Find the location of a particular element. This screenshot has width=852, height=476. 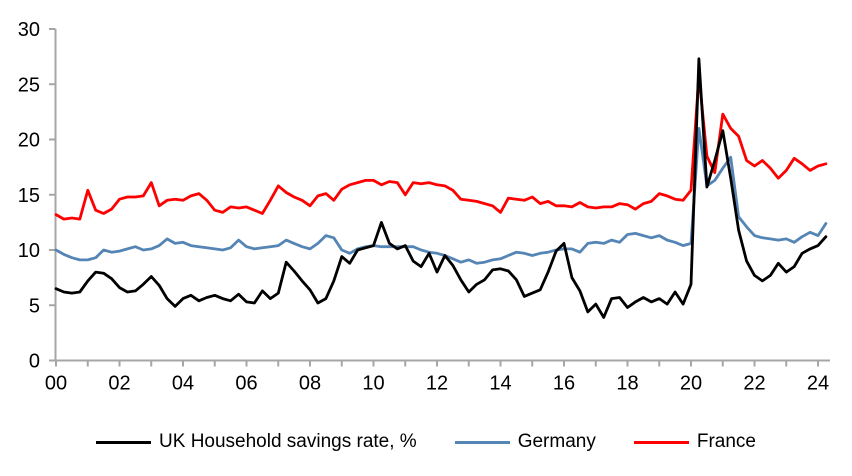

x-axis-tick-label: 12 is located at coordinates (437, 384).